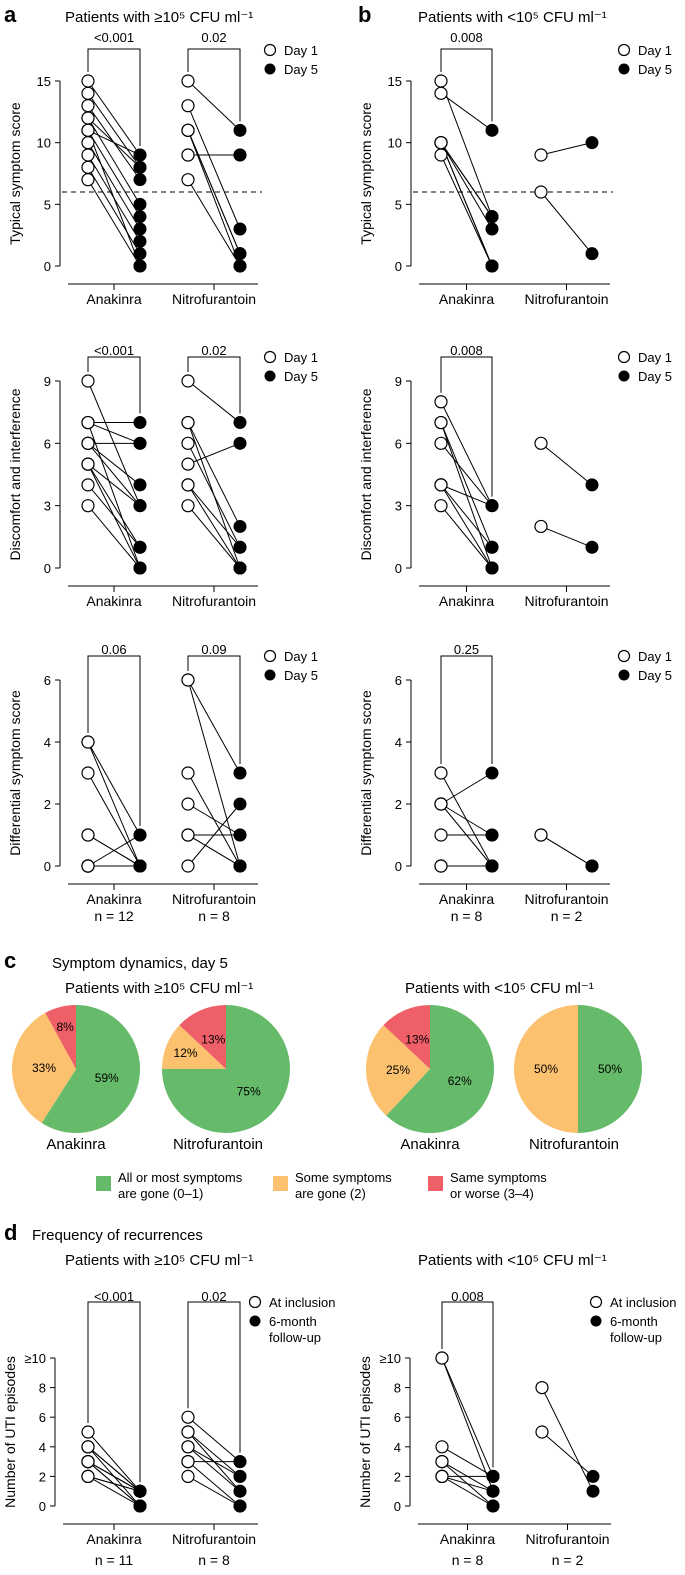 Image resolution: width=685 pixels, height=1575 pixels. Describe the element at coordinates (596, 1302) in the screenshot. I see `legend-inclusion-marker` at that location.